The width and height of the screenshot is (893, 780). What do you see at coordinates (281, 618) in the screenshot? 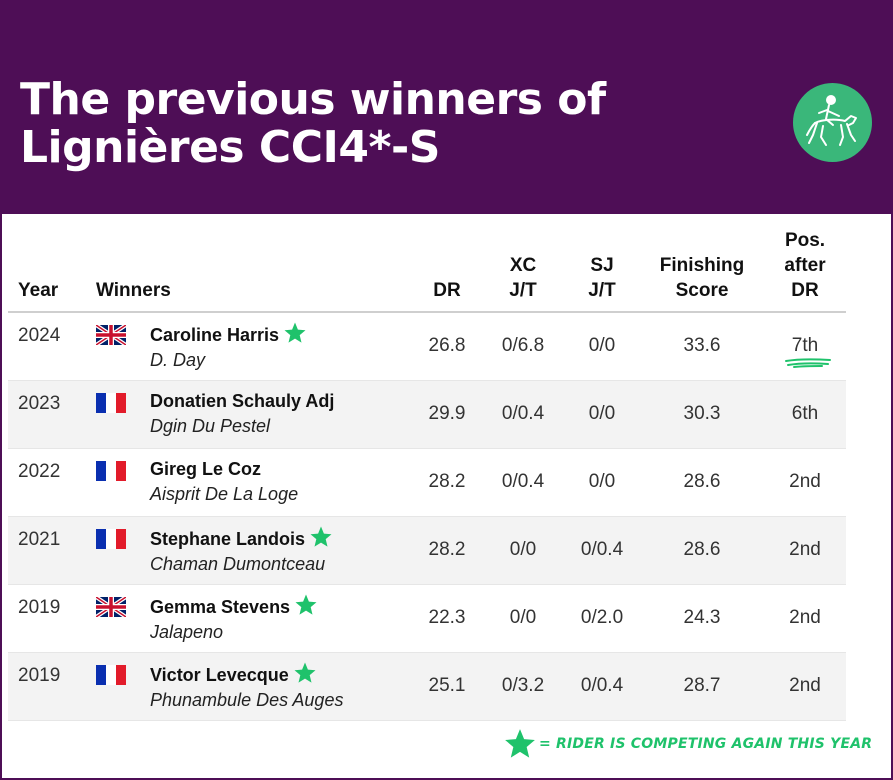
I see `cell-winner: Gemma Stevens Jalapeno` at bounding box center [281, 618].